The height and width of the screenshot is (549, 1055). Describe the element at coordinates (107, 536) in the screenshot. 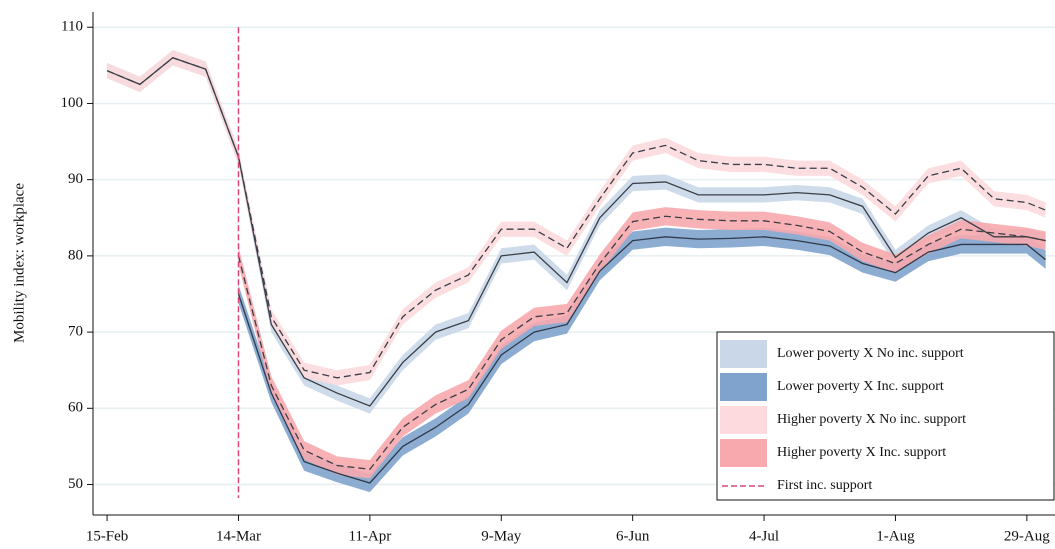

I see `x-tick-label: 15-Feb` at that location.